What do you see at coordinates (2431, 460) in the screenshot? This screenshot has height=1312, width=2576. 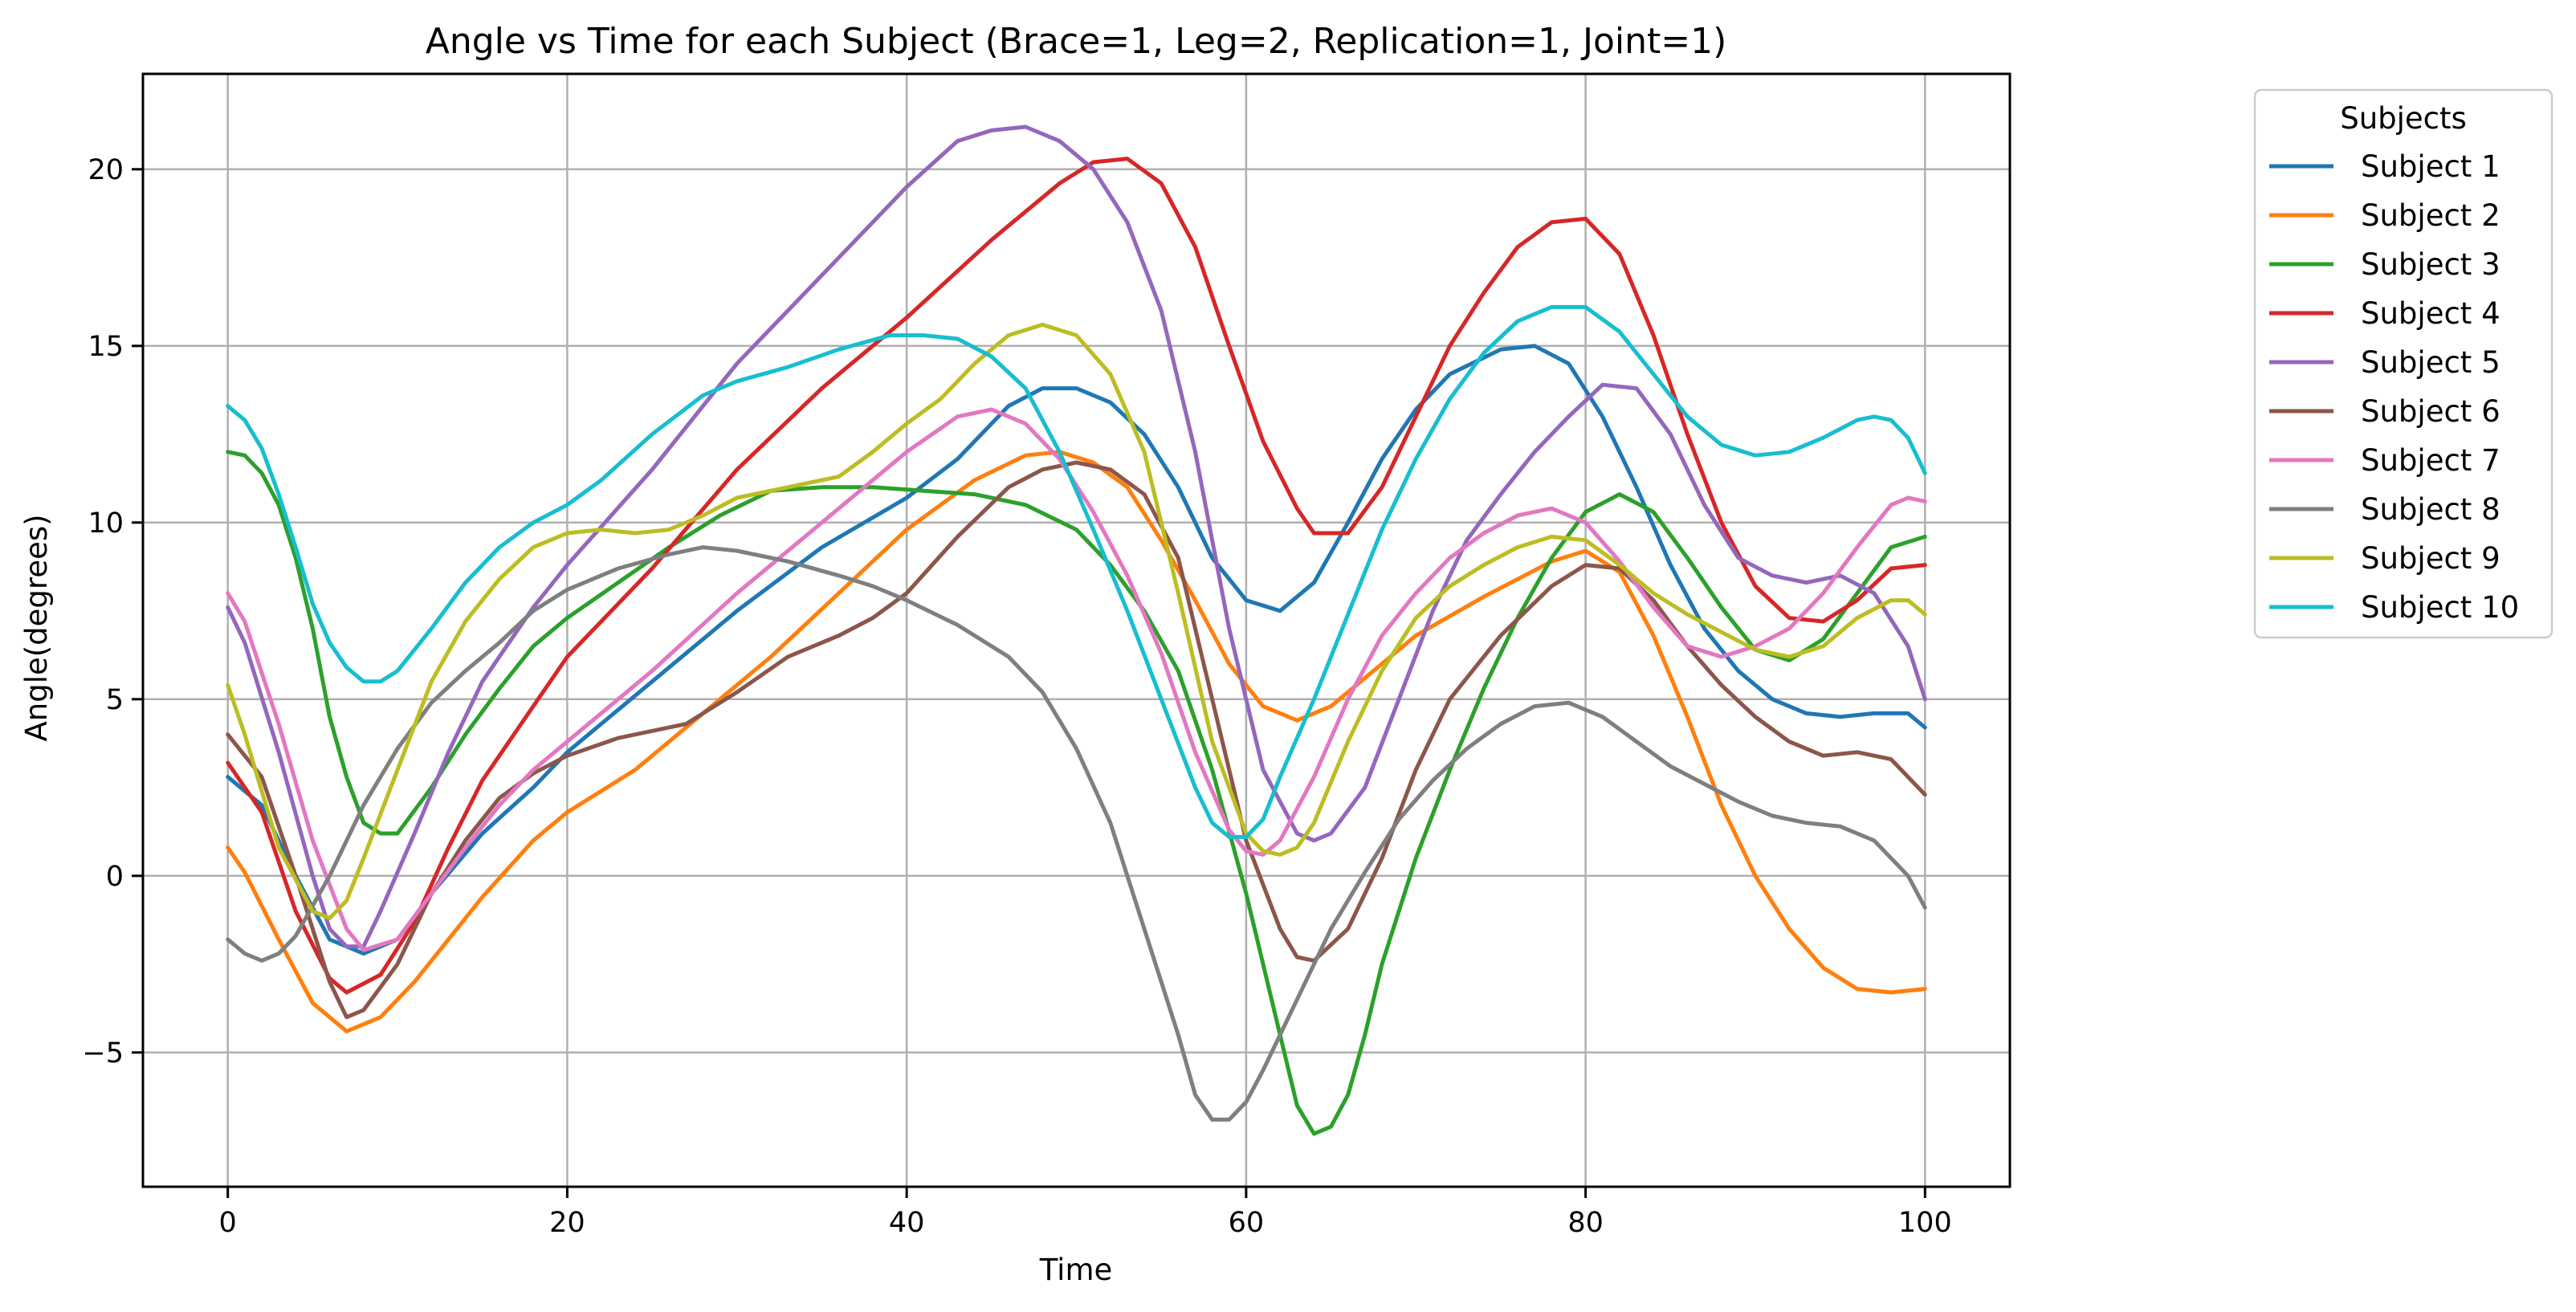 I see `legend-label-subject-7: Subject 7` at bounding box center [2431, 460].